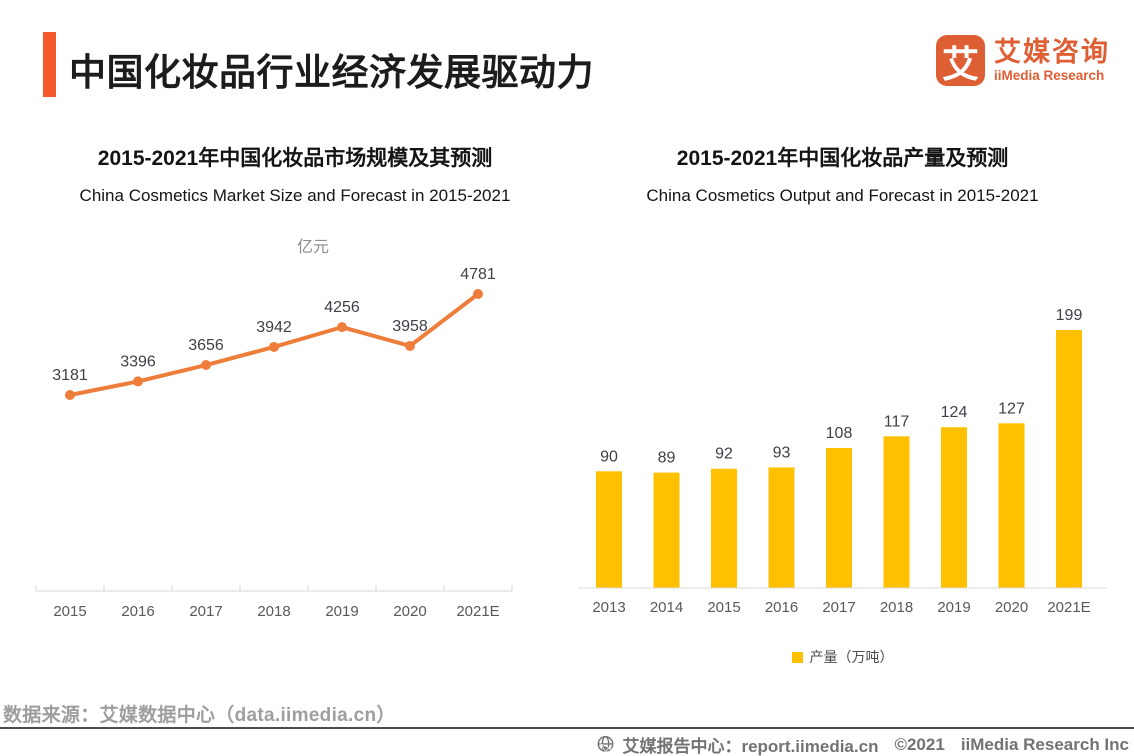  I want to click on page-title: 中国化妆品行业经济发展驱动力, so click(331, 72).